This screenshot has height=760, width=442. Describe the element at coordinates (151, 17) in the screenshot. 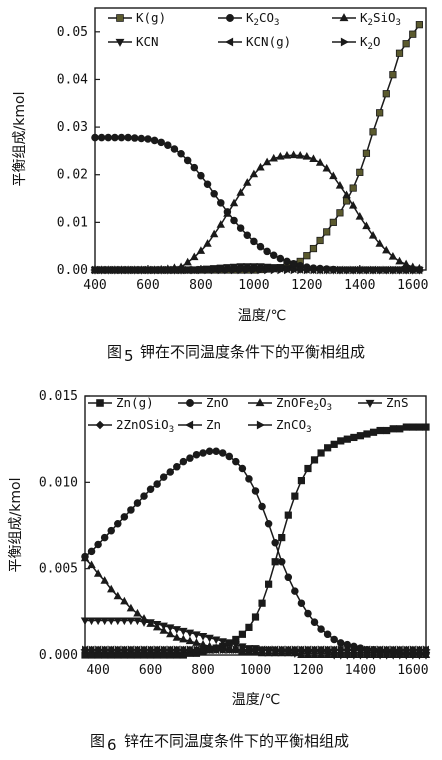

I see `legend-label: K(g)` at that location.